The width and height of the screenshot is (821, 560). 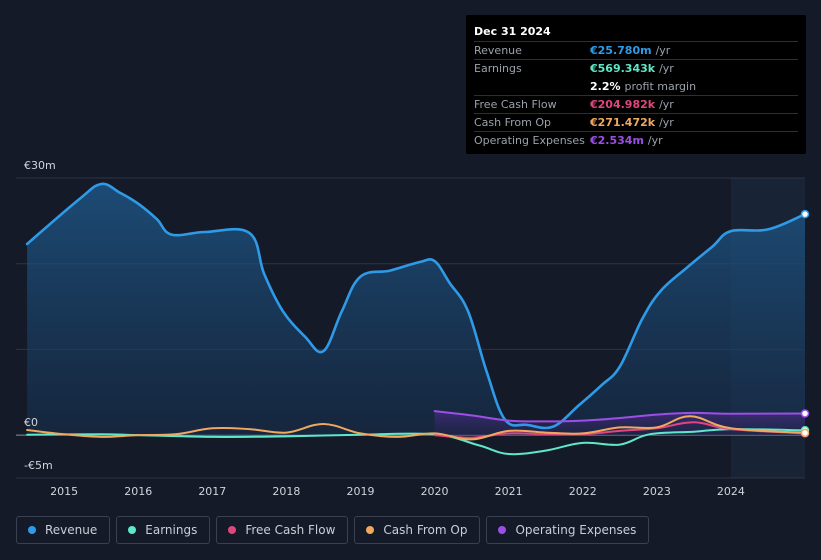 I want to click on x-tick-label: 2017, so click(x=212, y=491).